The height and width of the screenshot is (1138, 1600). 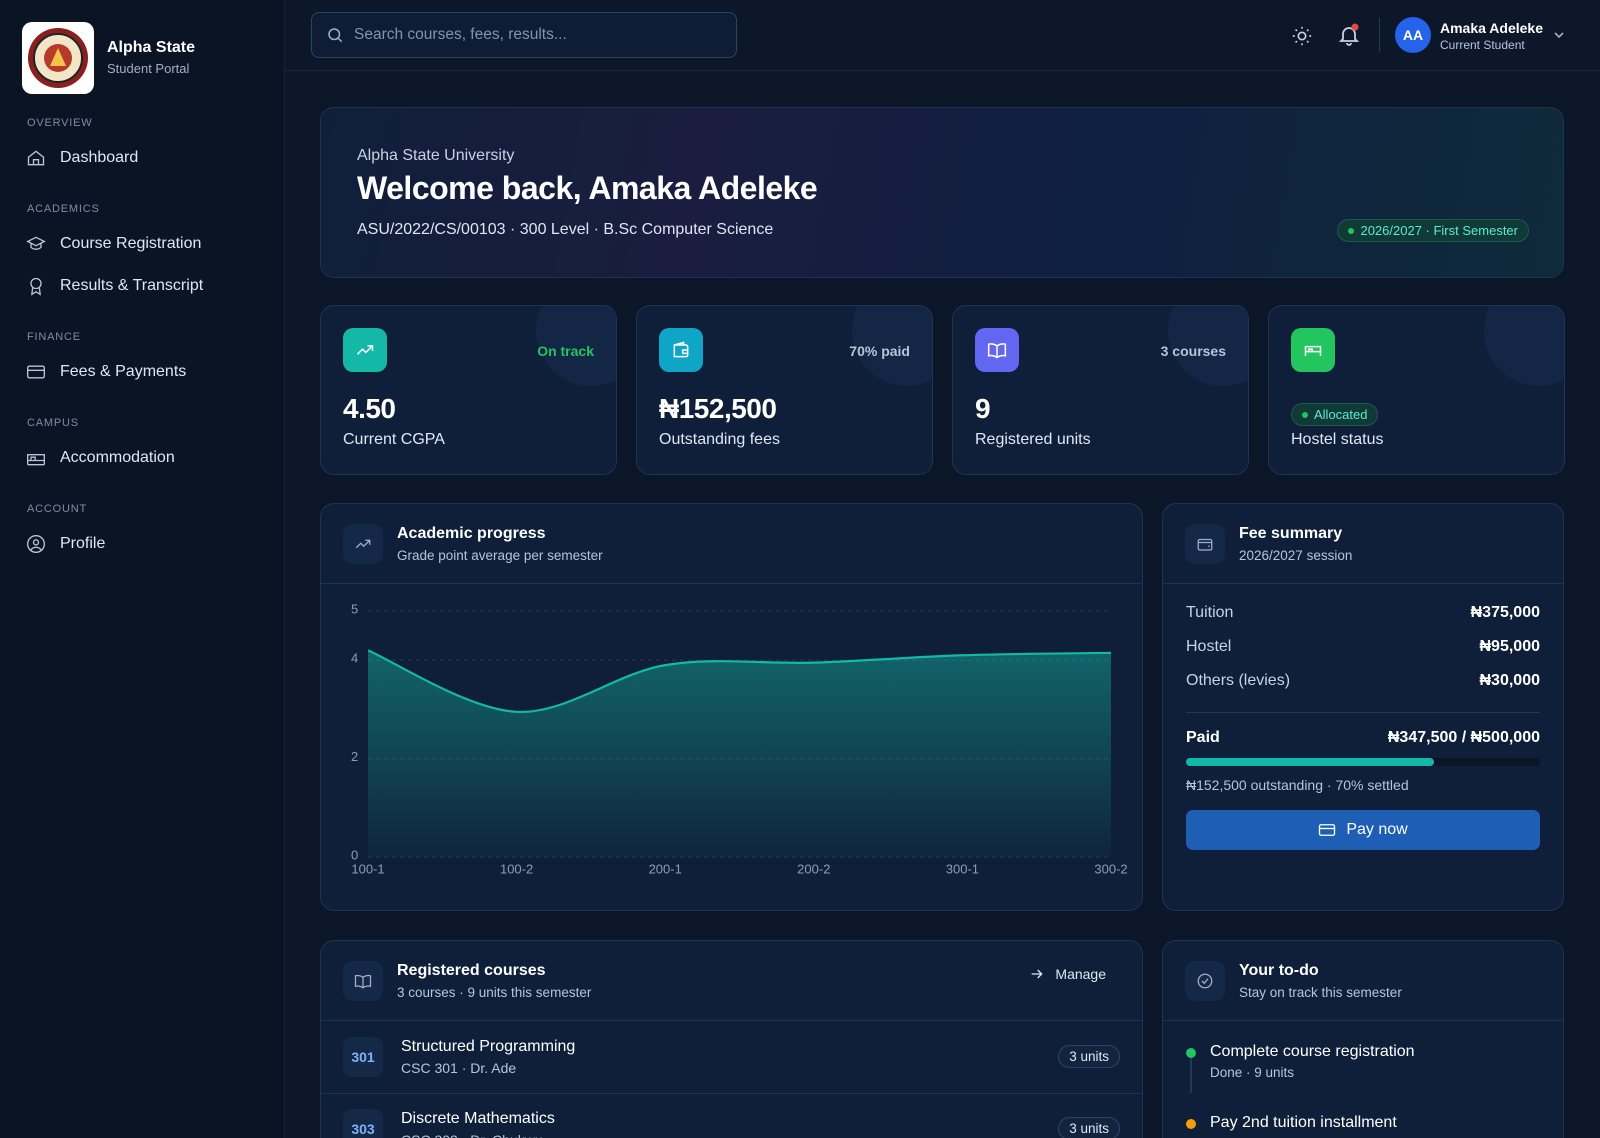 I want to click on icon, so click(x=997, y=351).